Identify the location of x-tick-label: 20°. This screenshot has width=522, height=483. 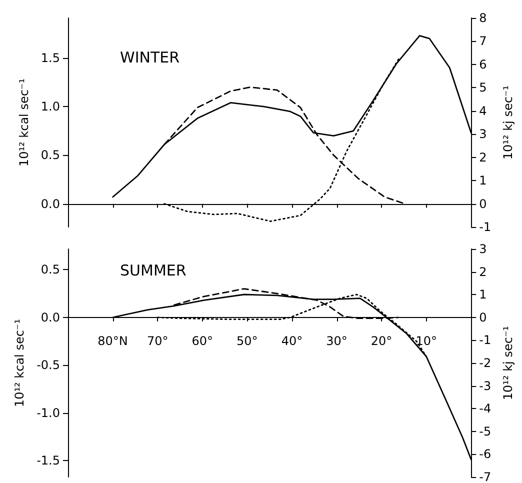
(381, 341).